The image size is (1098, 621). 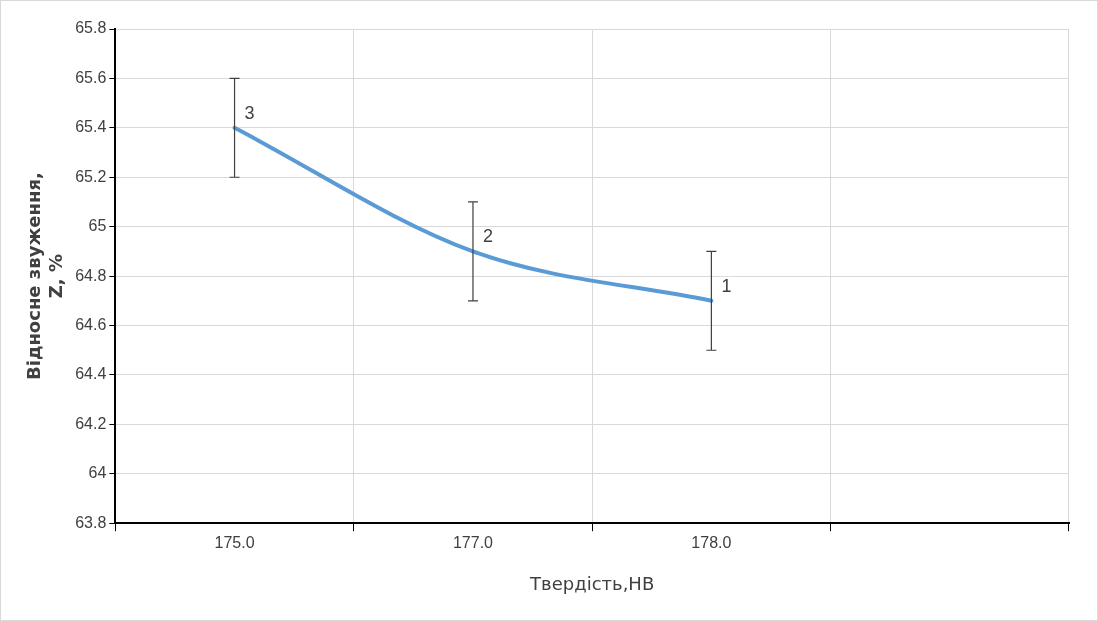 What do you see at coordinates (45, 276) in the screenshot?
I see `y-axis-title: Відносне звуження, Z, %` at bounding box center [45, 276].